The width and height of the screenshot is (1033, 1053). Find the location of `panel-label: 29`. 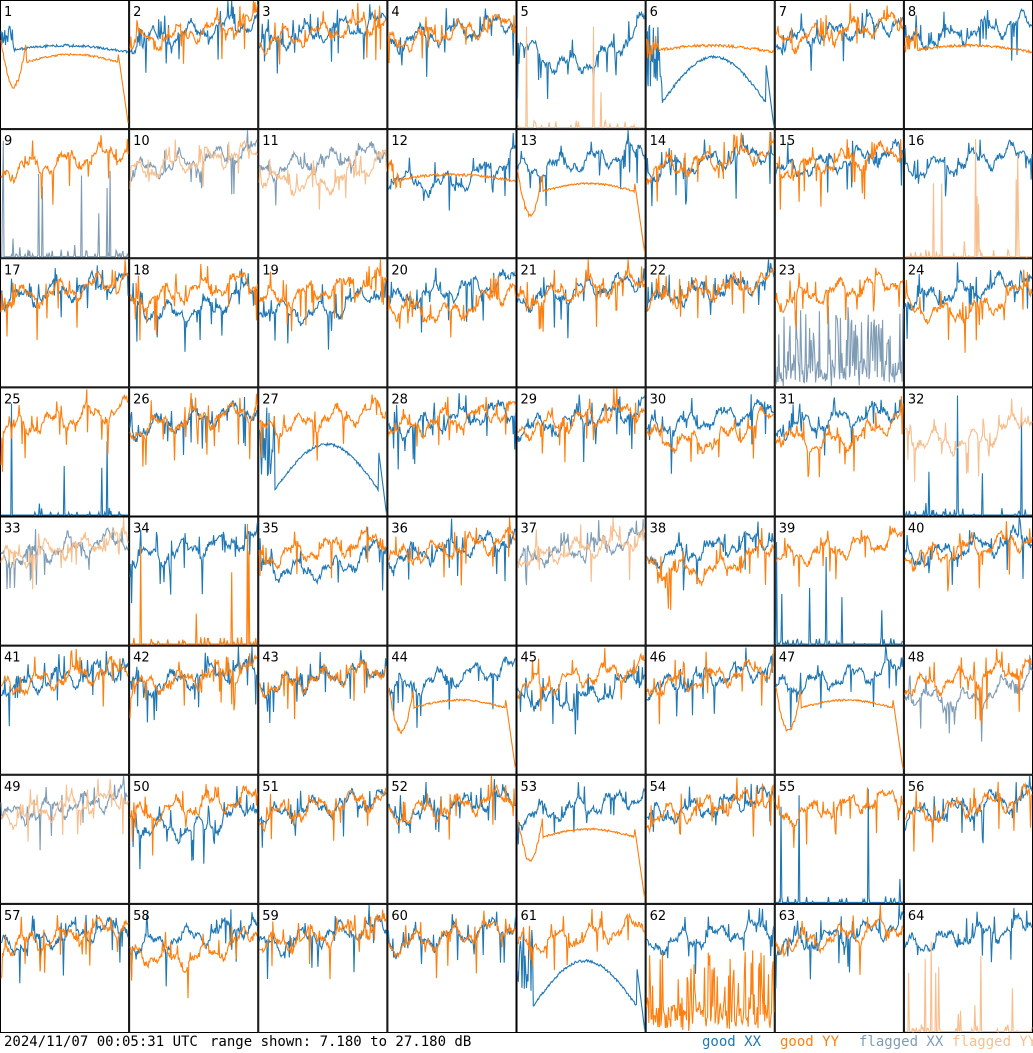

panel-label: 29 is located at coordinates (529, 399).